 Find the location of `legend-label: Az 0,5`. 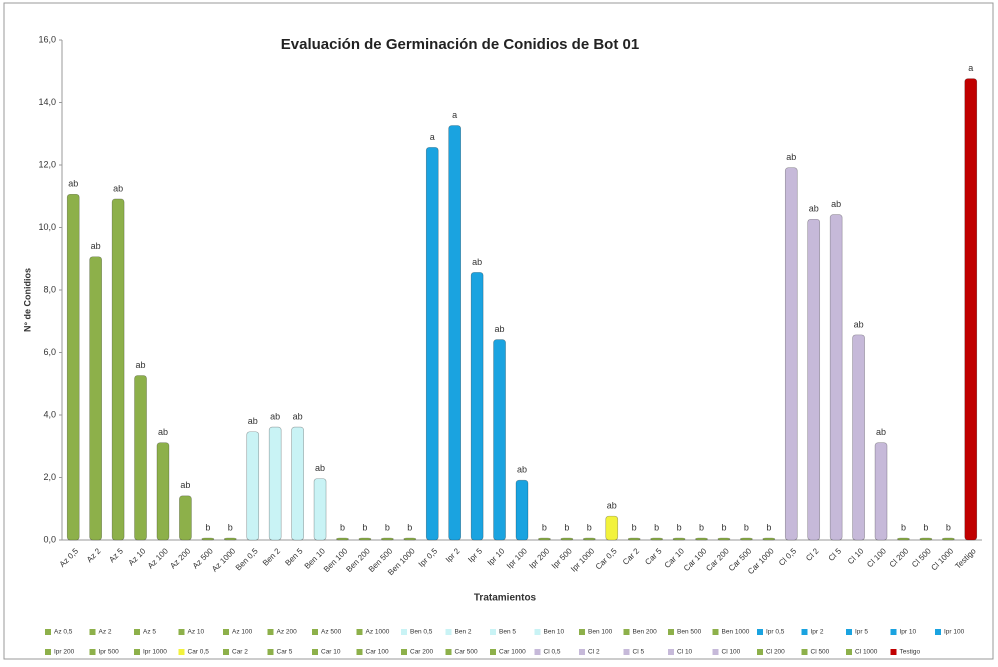

legend-label: Az 0,5 is located at coordinates (63, 632).